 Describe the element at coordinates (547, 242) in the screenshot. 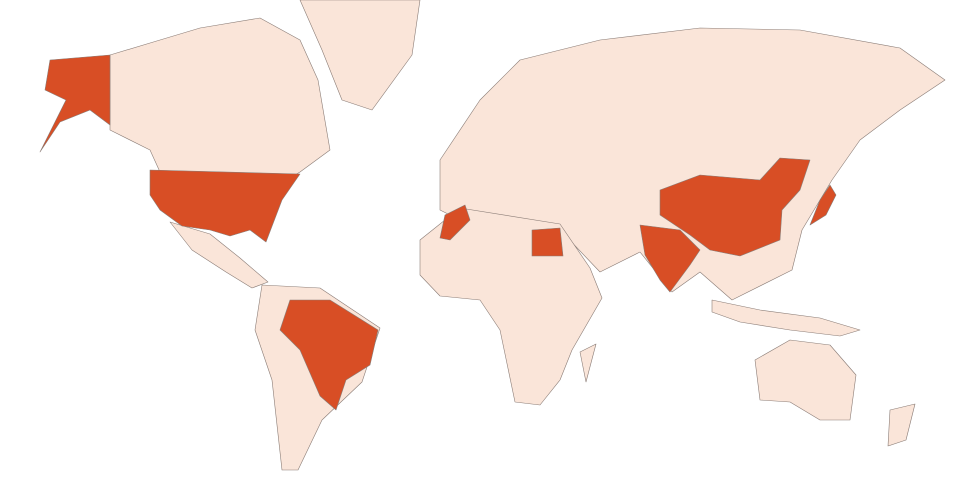

I see `region-egypt` at that location.